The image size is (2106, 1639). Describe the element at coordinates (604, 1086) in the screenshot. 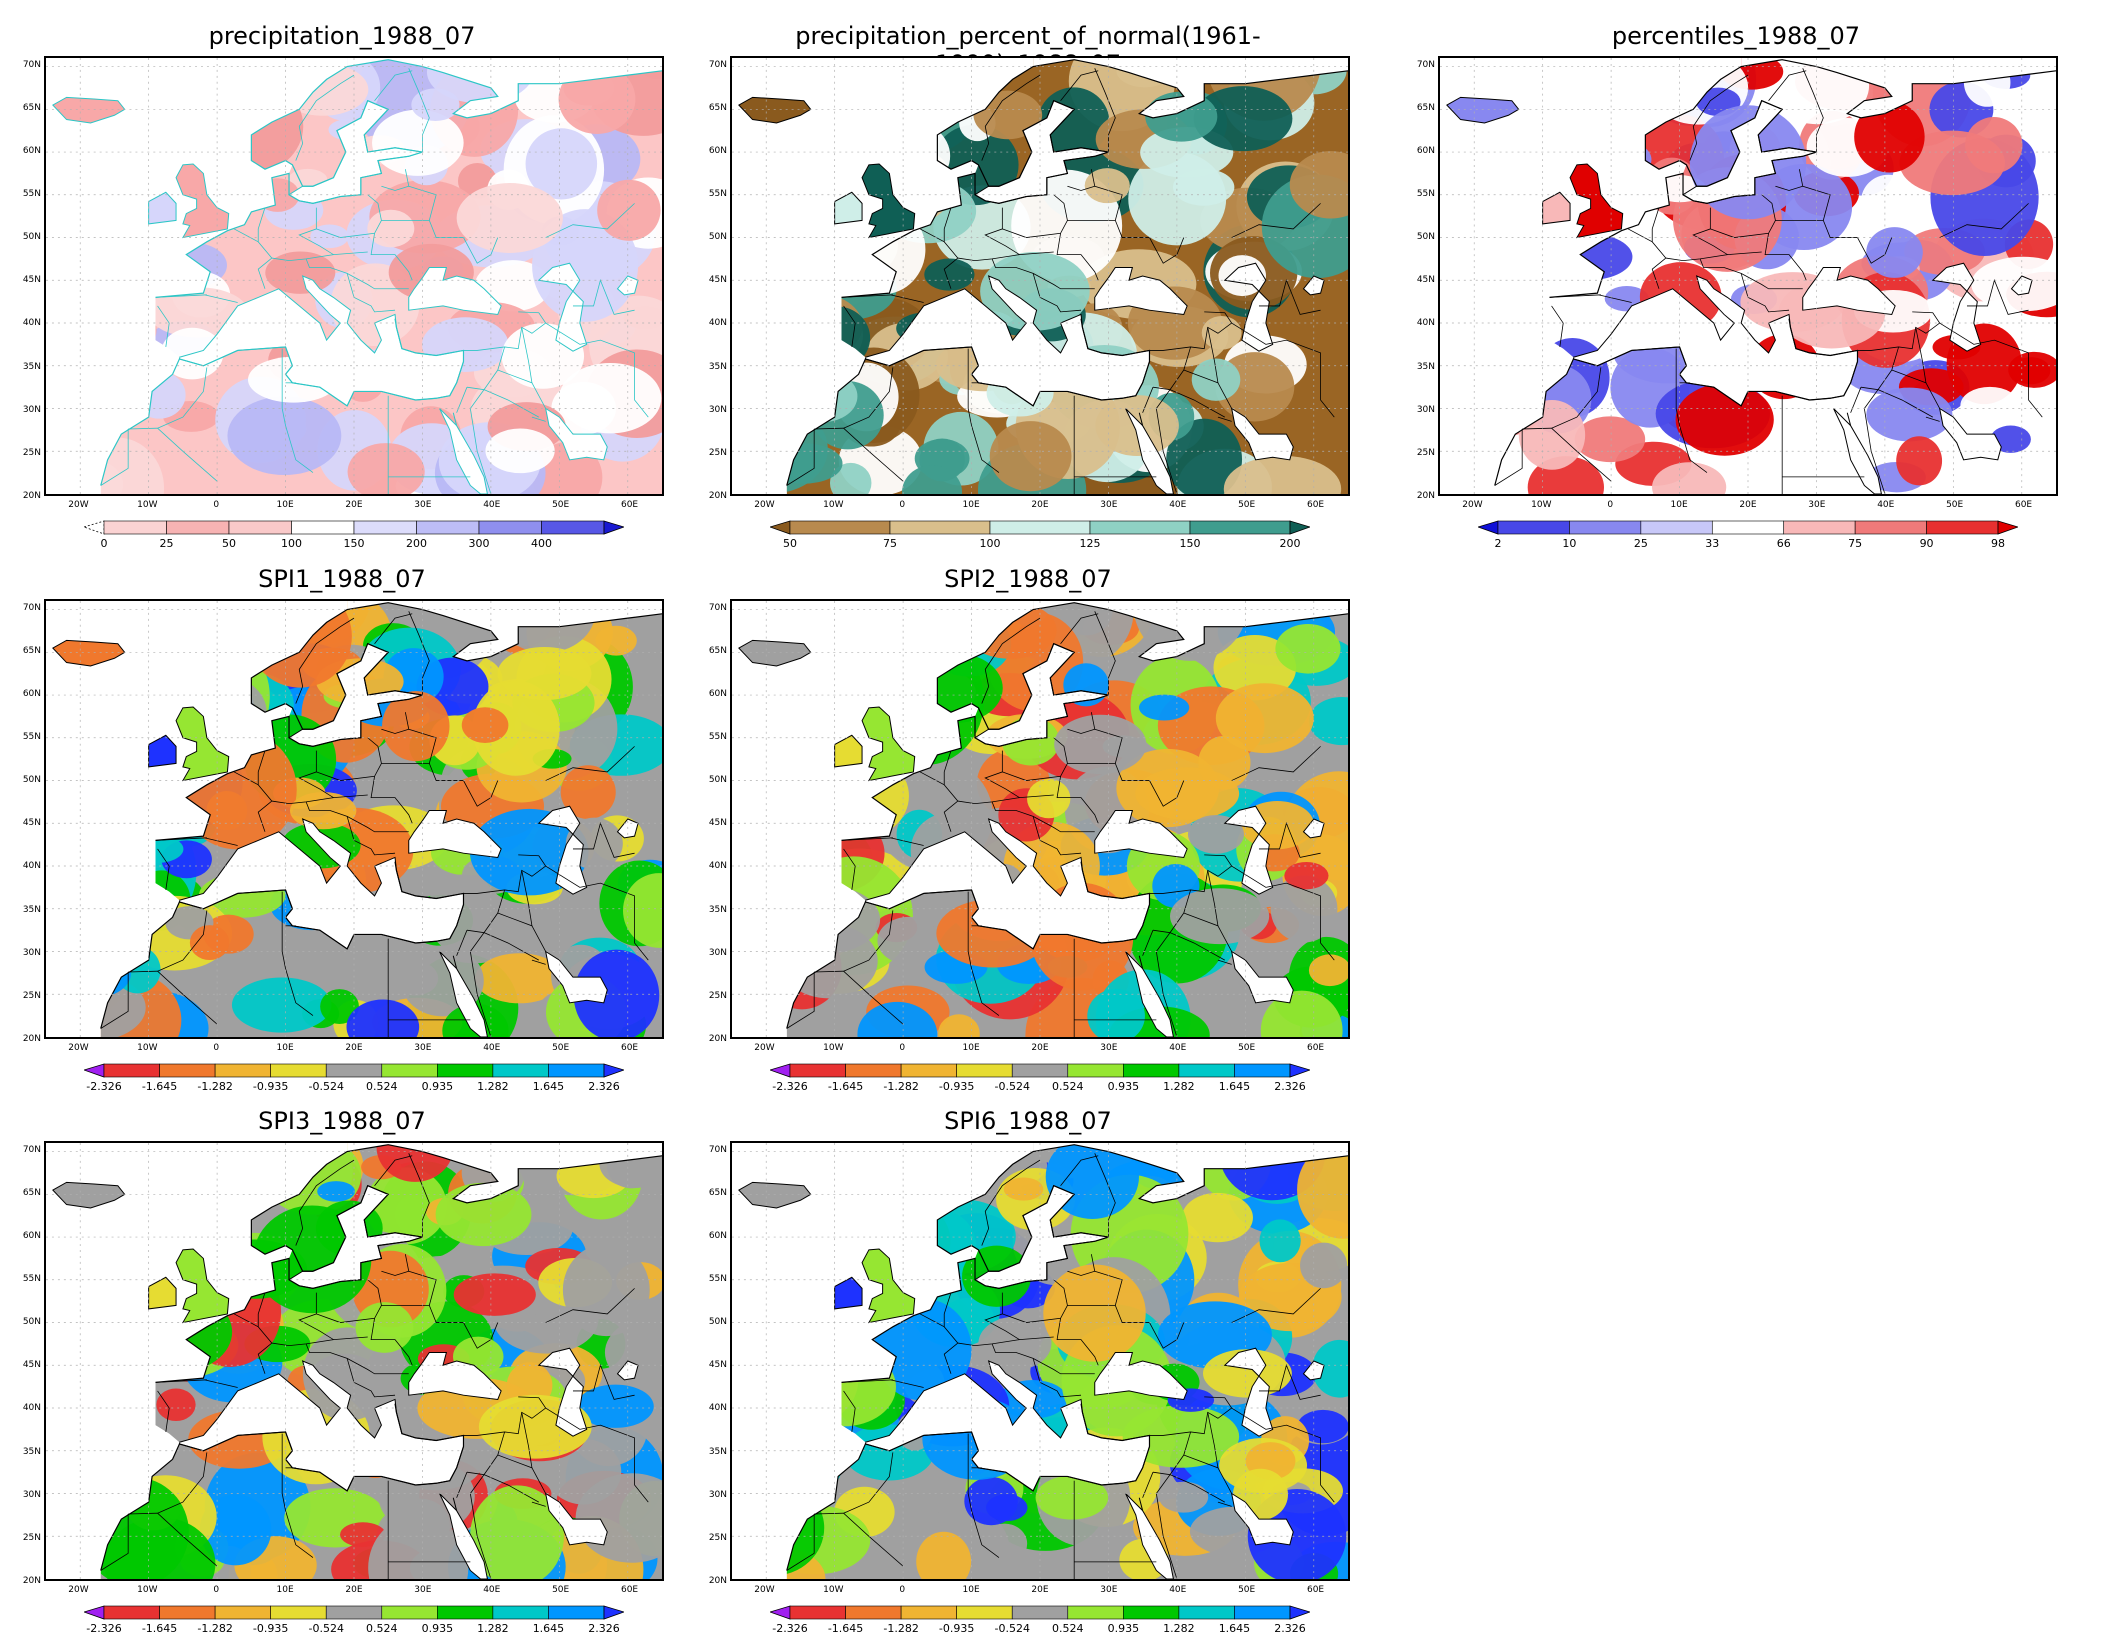

I see `colorbar-tick-label: 2.326` at that location.